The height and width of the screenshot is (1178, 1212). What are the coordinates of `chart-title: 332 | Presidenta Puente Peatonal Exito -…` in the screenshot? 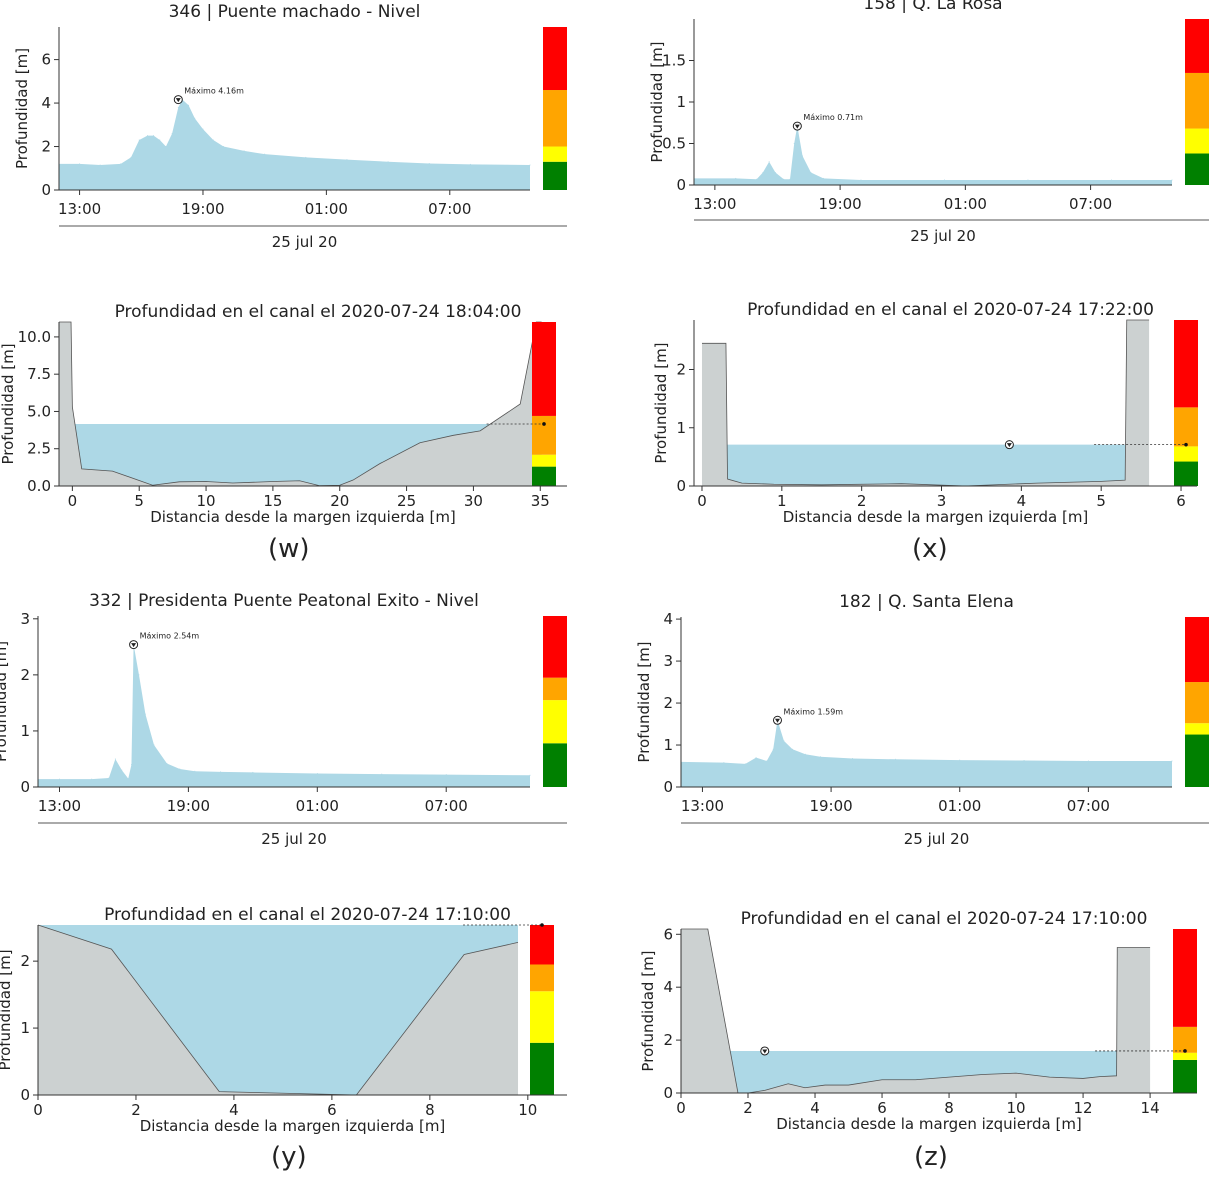 It's located at (284, 601).